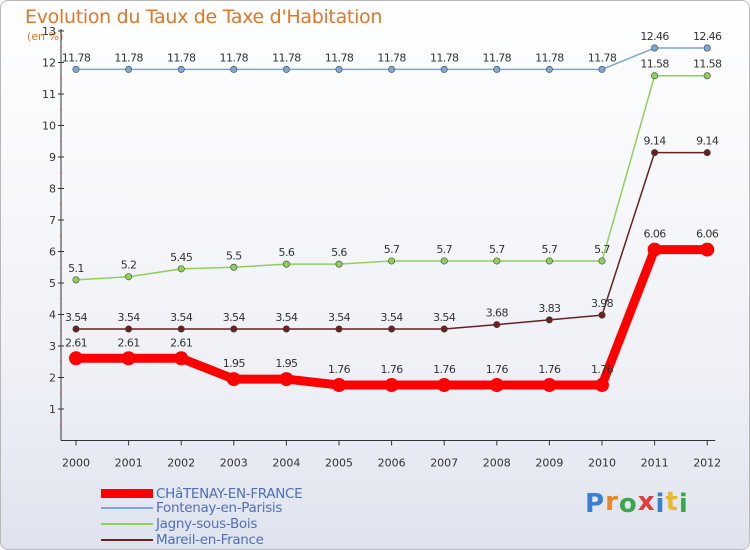 The width and height of the screenshot is (750, 550). What do you see at coordinates (229, 494) in the screenshot?
I see `legend-label: CHâTENAY-EN-FRANCE` at bounding box center [229, 494].